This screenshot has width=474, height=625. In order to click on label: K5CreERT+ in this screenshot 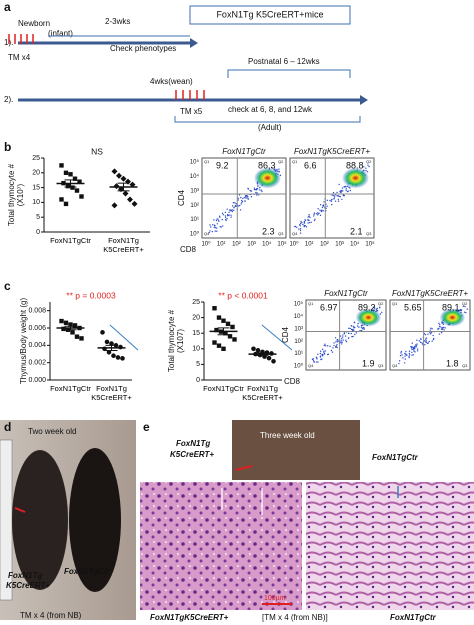, I will do `click(28, 585)`.